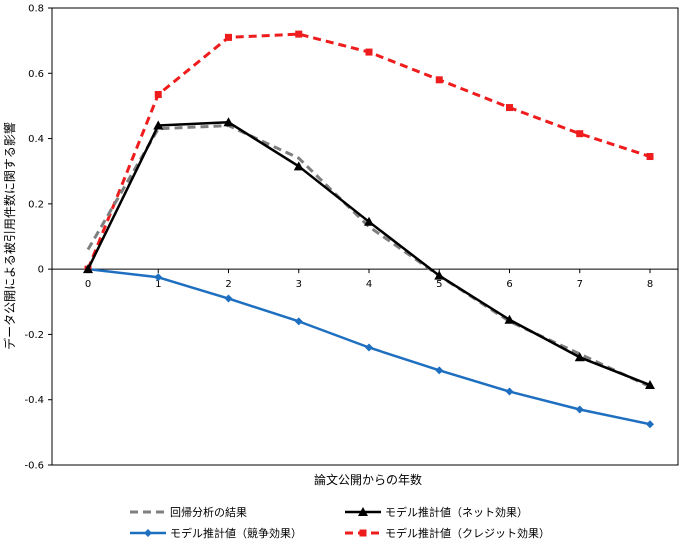  What do you see at coordinates (228, 284) in the screenshot?
I see `x-tick-label: 2` at bounding box center [228, 284].